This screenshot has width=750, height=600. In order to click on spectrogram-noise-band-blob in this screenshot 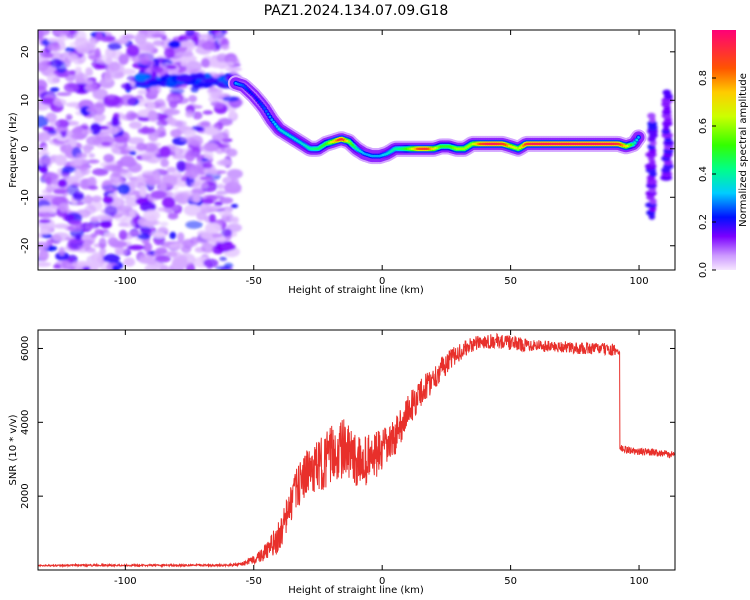, I will do `click(184, 78)`.